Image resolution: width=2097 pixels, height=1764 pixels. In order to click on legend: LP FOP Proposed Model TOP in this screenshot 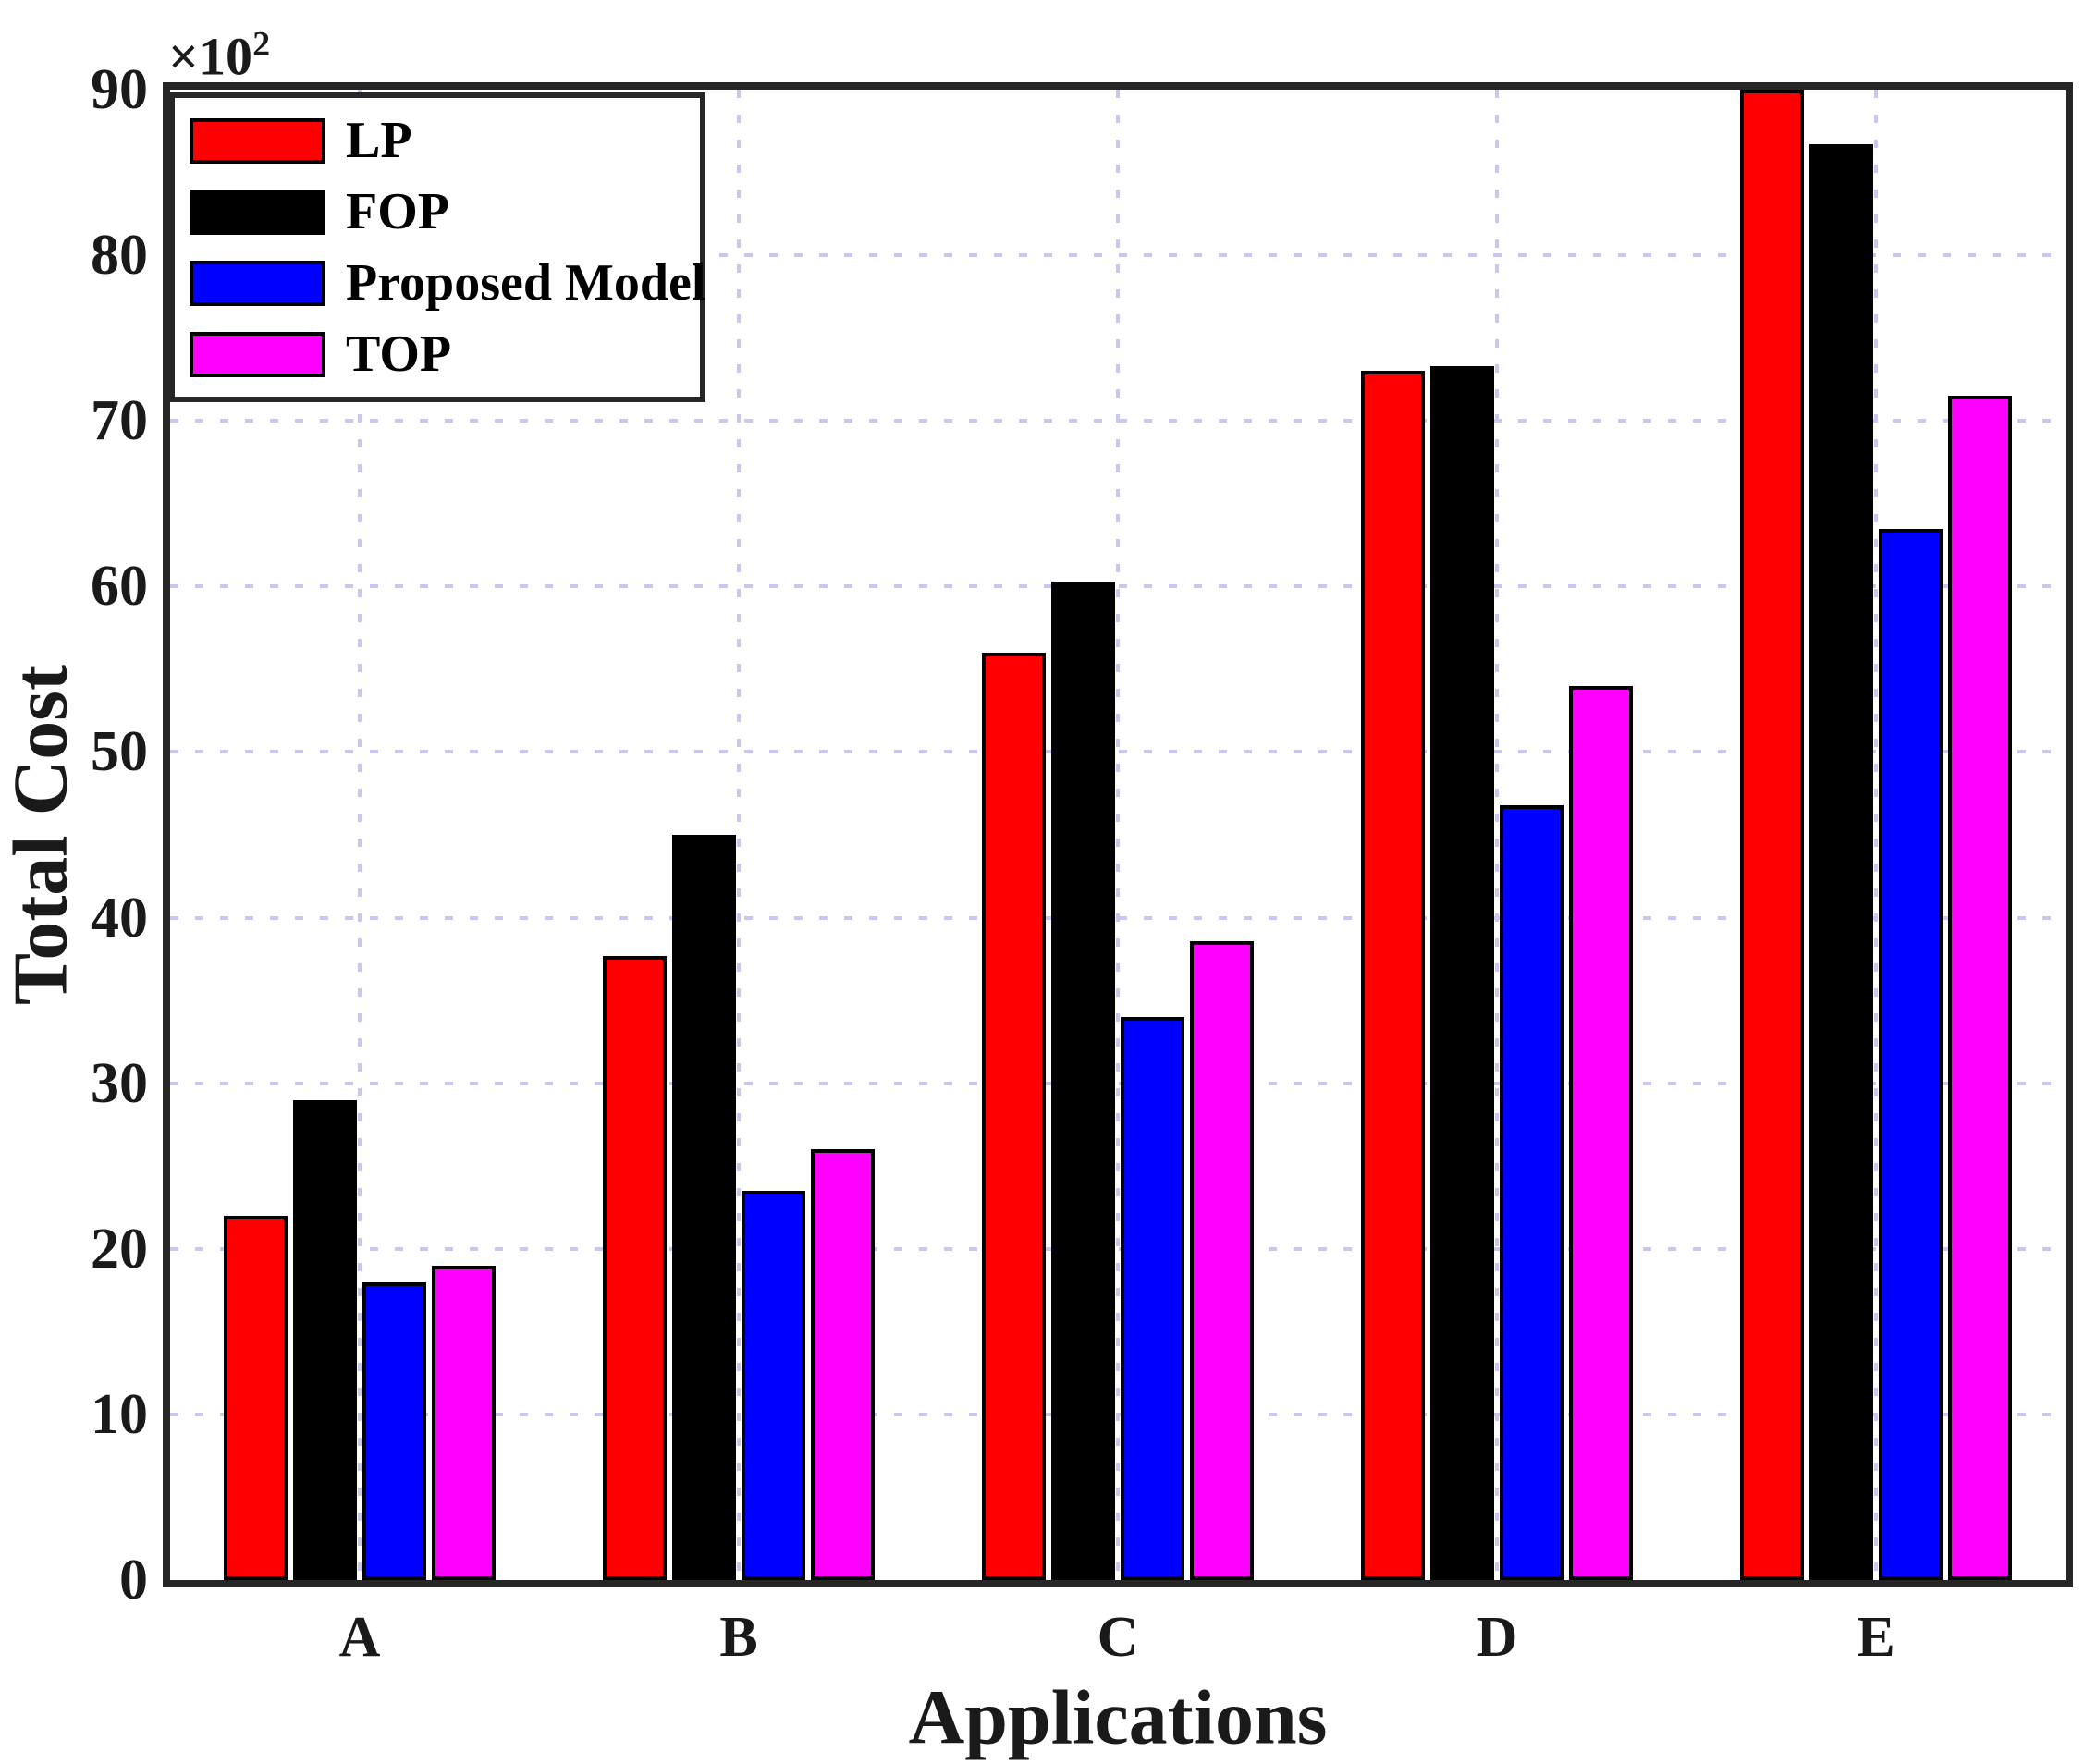, I will do `click(437, 247)`.